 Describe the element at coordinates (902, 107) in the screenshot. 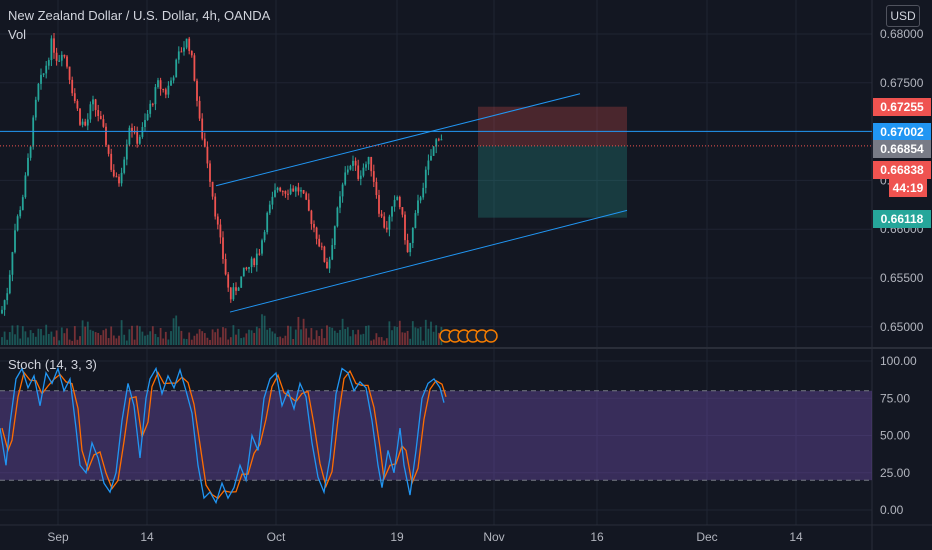

I see `price-label-text: 0.67255` at that location.